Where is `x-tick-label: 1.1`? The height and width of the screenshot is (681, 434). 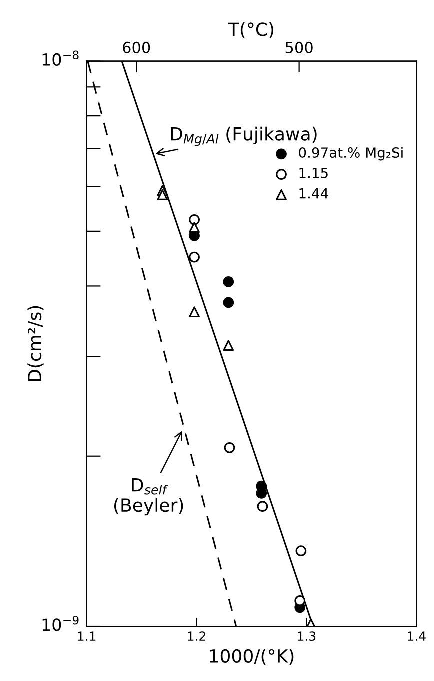 x-tick-label: 1.1 is located at coordinates (87, 636).